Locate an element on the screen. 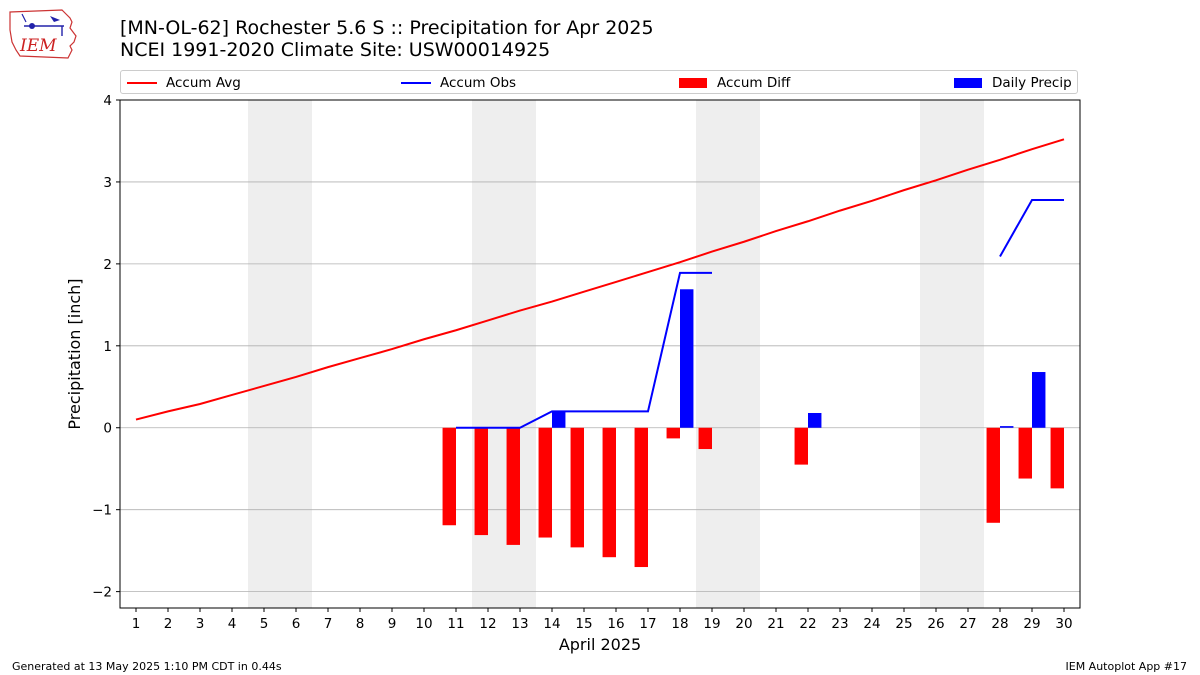  x-tick-label-9: 9 is located at coordinates (392, 624).